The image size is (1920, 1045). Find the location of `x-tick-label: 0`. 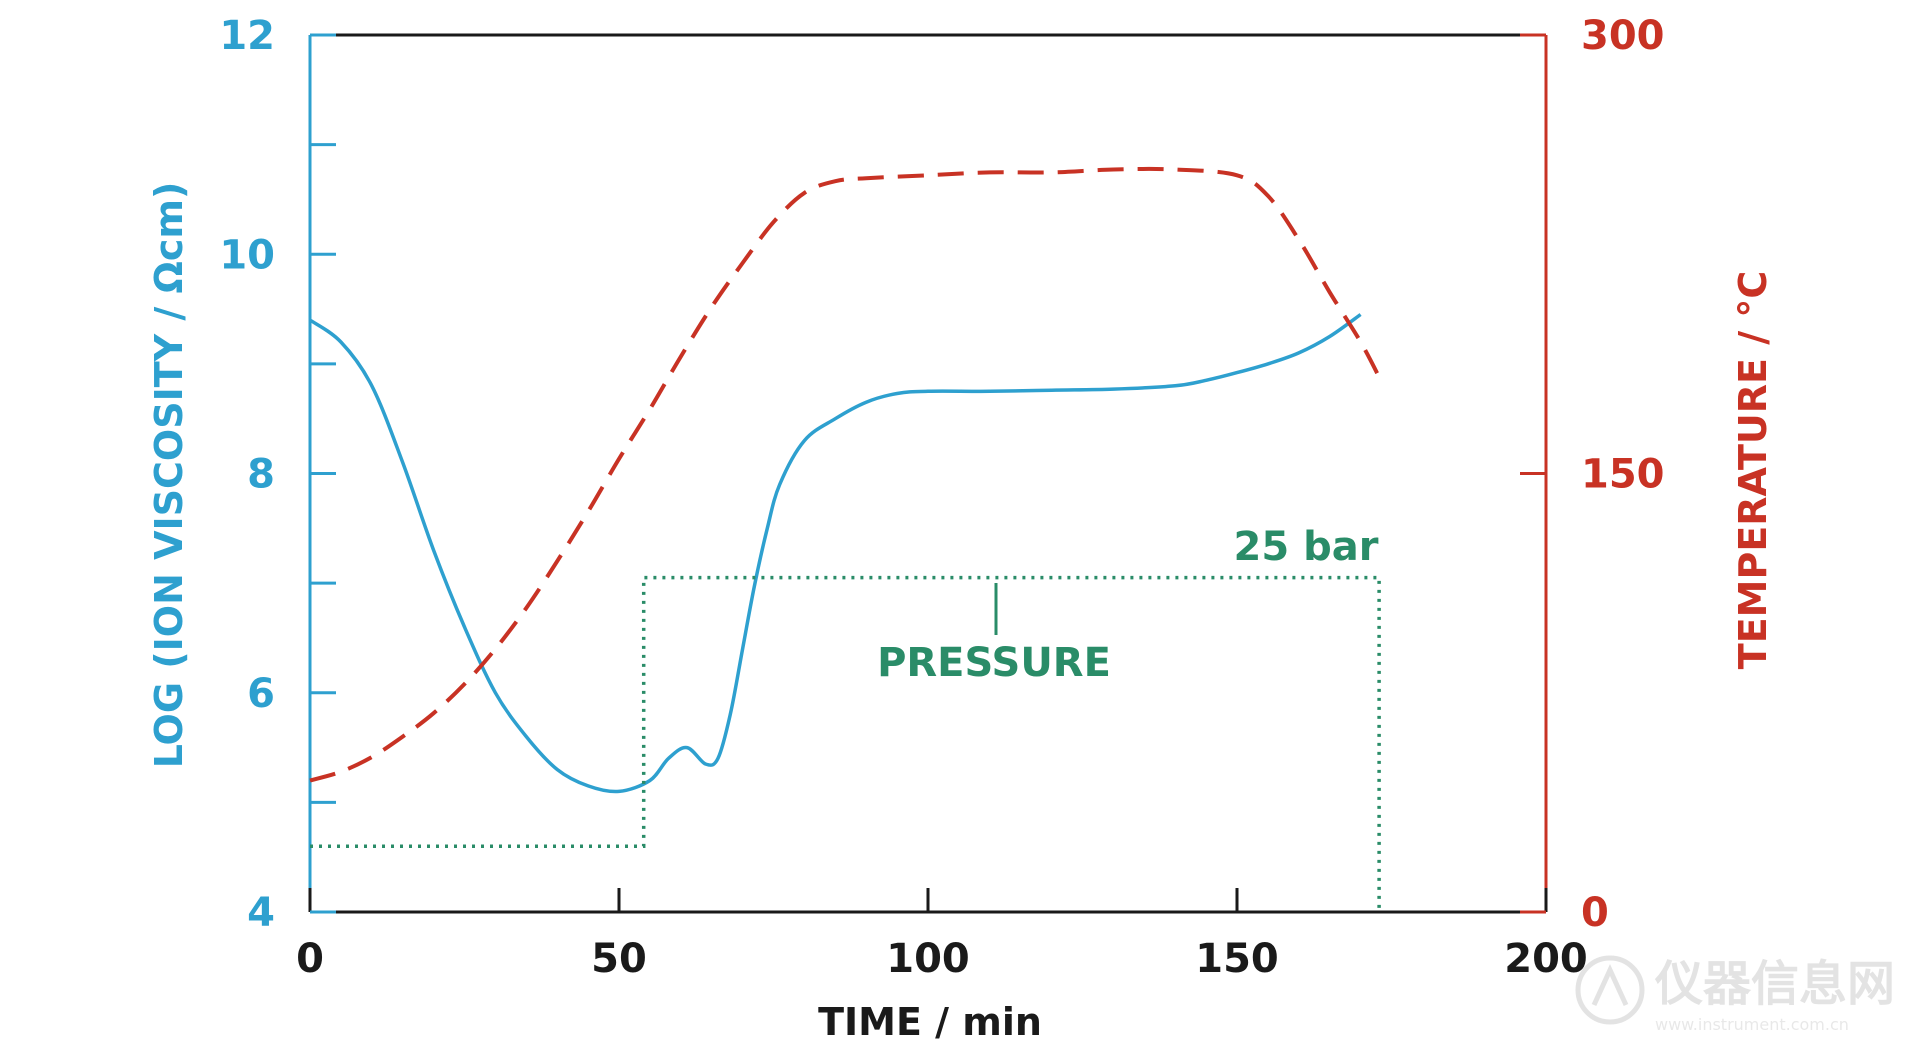

x-tick-label: 0 is located at coordinates (310, 959).